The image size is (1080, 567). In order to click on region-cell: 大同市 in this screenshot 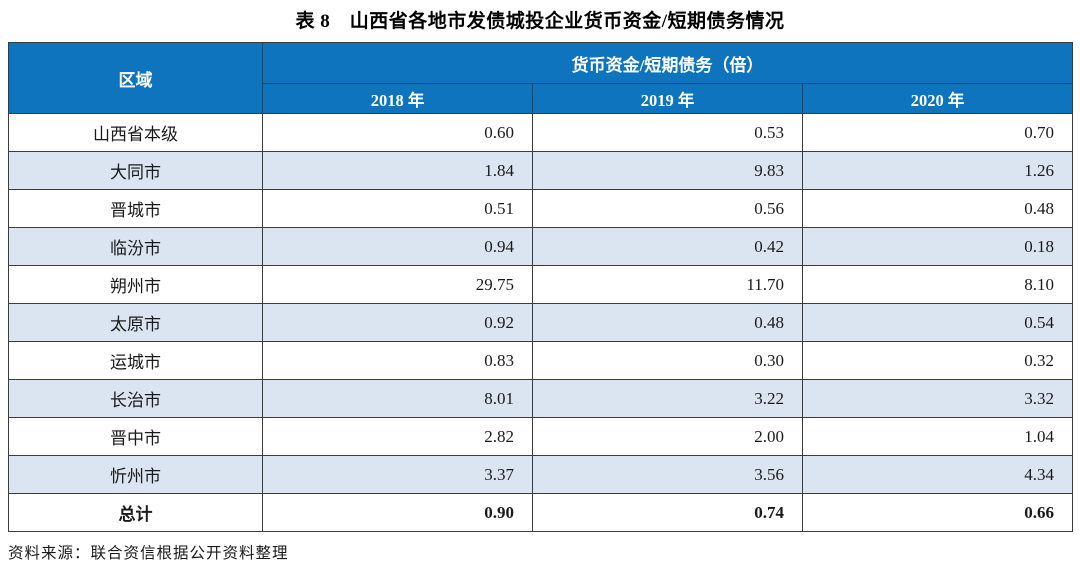, I will do `click(135, 170)`.